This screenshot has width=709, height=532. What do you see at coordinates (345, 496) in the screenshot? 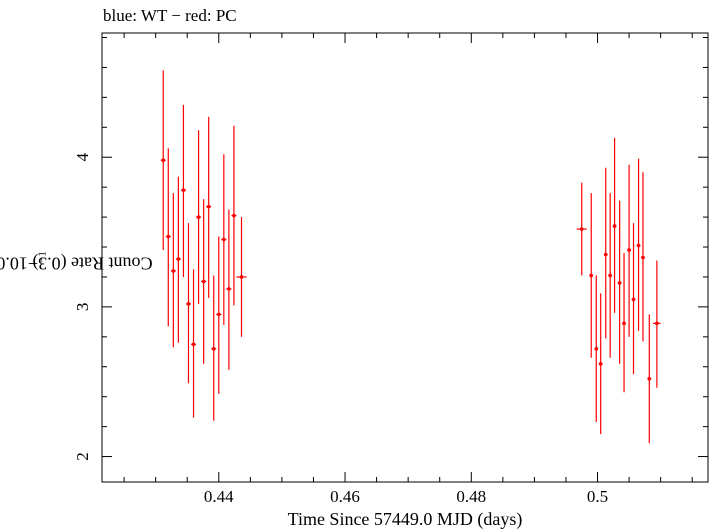
I see `x-tick-label: 0.46` at bounding box center [345, 496].